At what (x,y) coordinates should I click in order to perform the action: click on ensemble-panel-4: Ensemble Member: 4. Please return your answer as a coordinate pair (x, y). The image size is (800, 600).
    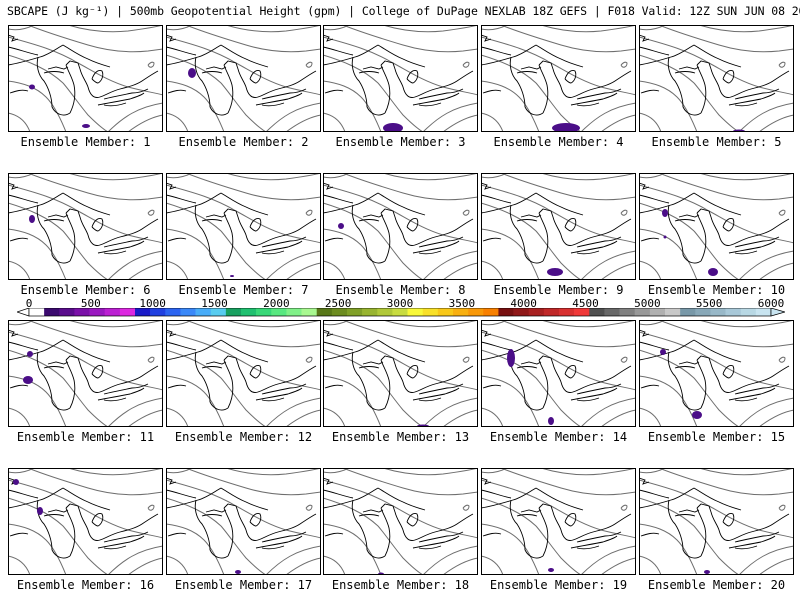
    Looking at the image, I should click on (558, 87).